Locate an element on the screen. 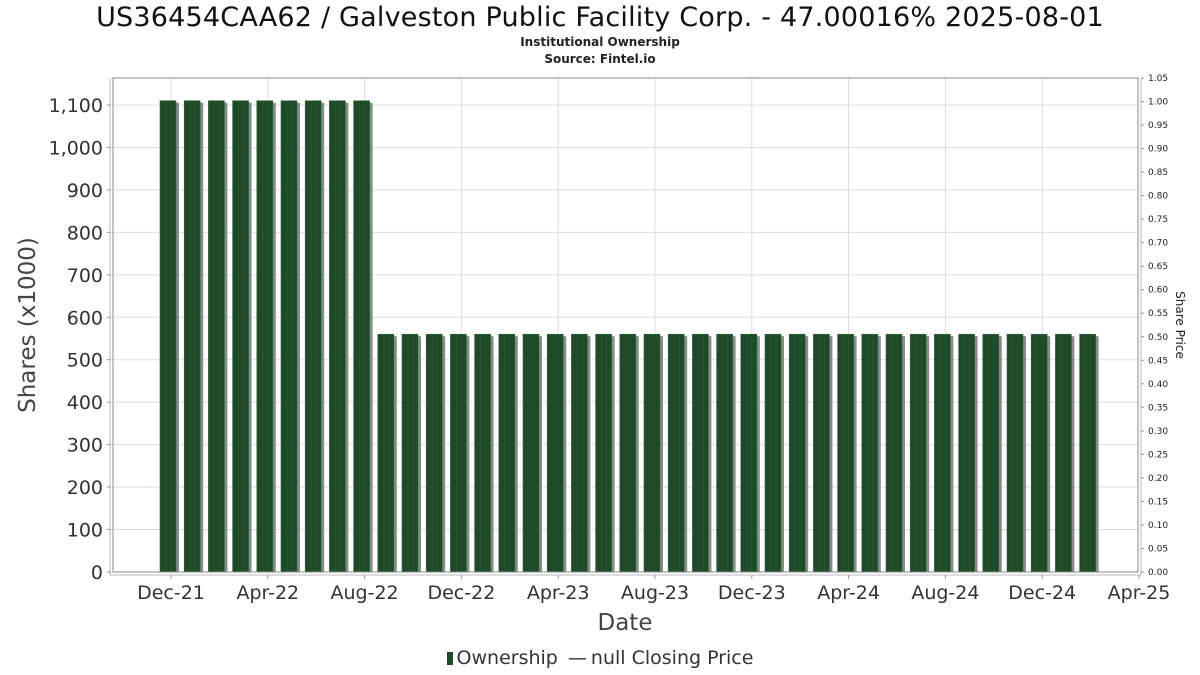 This screenshot has height=675, width=1200. y-tick-label: 100 is located at coordinates (85, 531).